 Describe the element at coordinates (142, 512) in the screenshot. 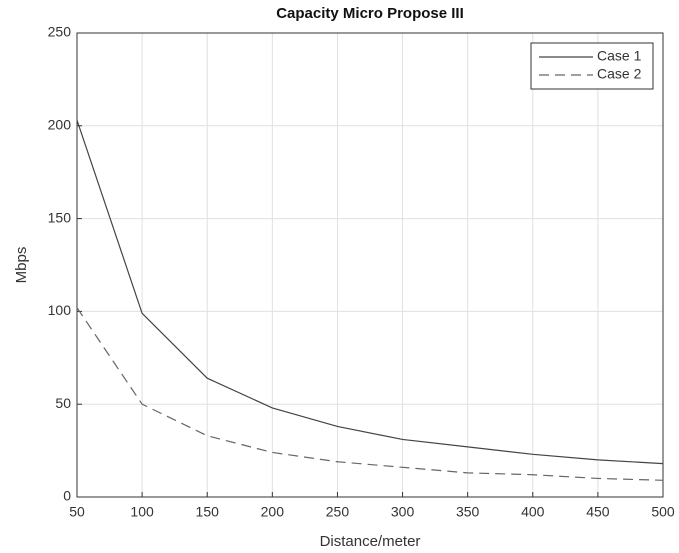

I see `x-tick-label: 100` at that location.